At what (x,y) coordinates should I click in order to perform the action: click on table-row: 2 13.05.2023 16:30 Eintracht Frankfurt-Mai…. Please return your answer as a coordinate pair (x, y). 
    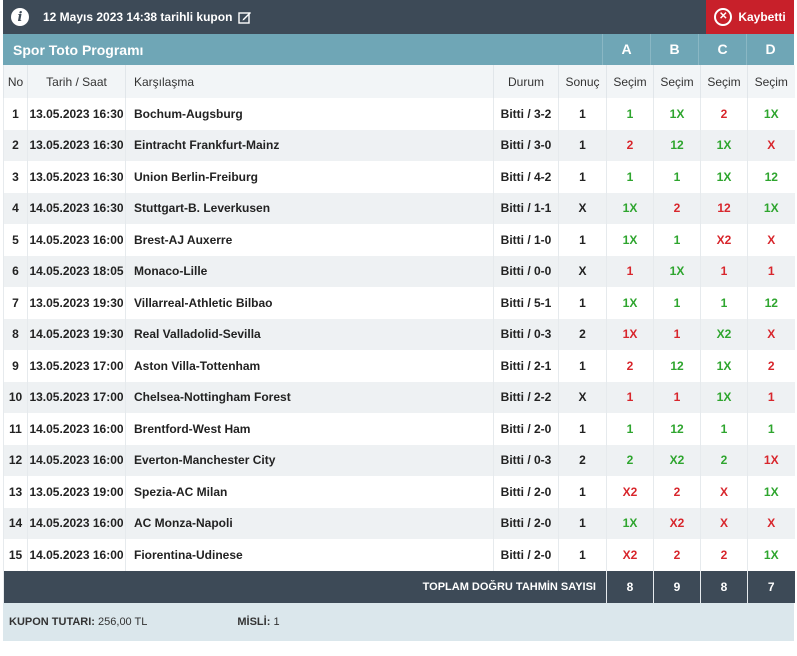
    Looking at the image, I should click on (399, 145).